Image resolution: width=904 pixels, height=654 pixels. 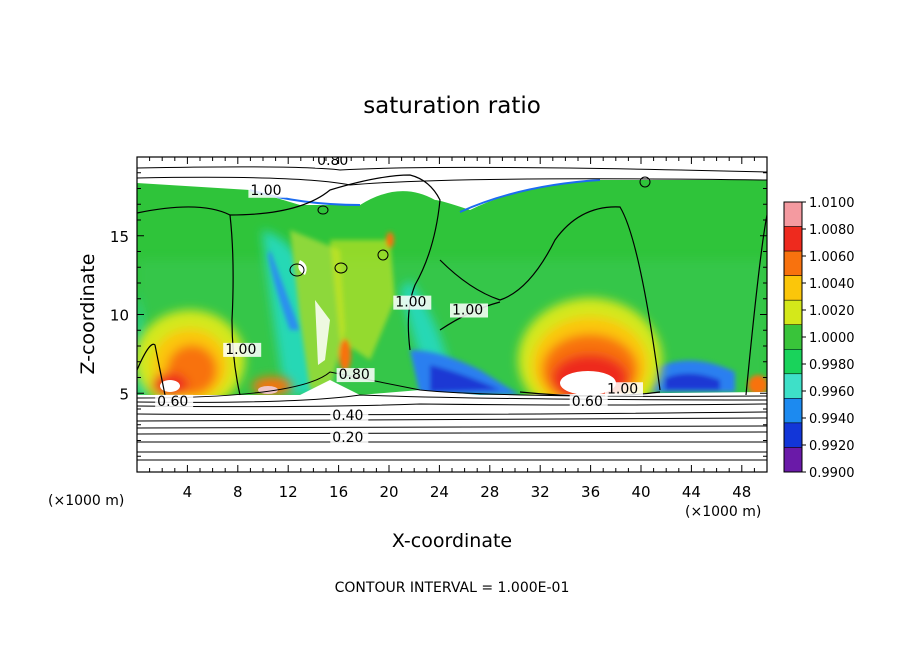 I want to click on x-tick-label: 20, so click(x=388, y=492).